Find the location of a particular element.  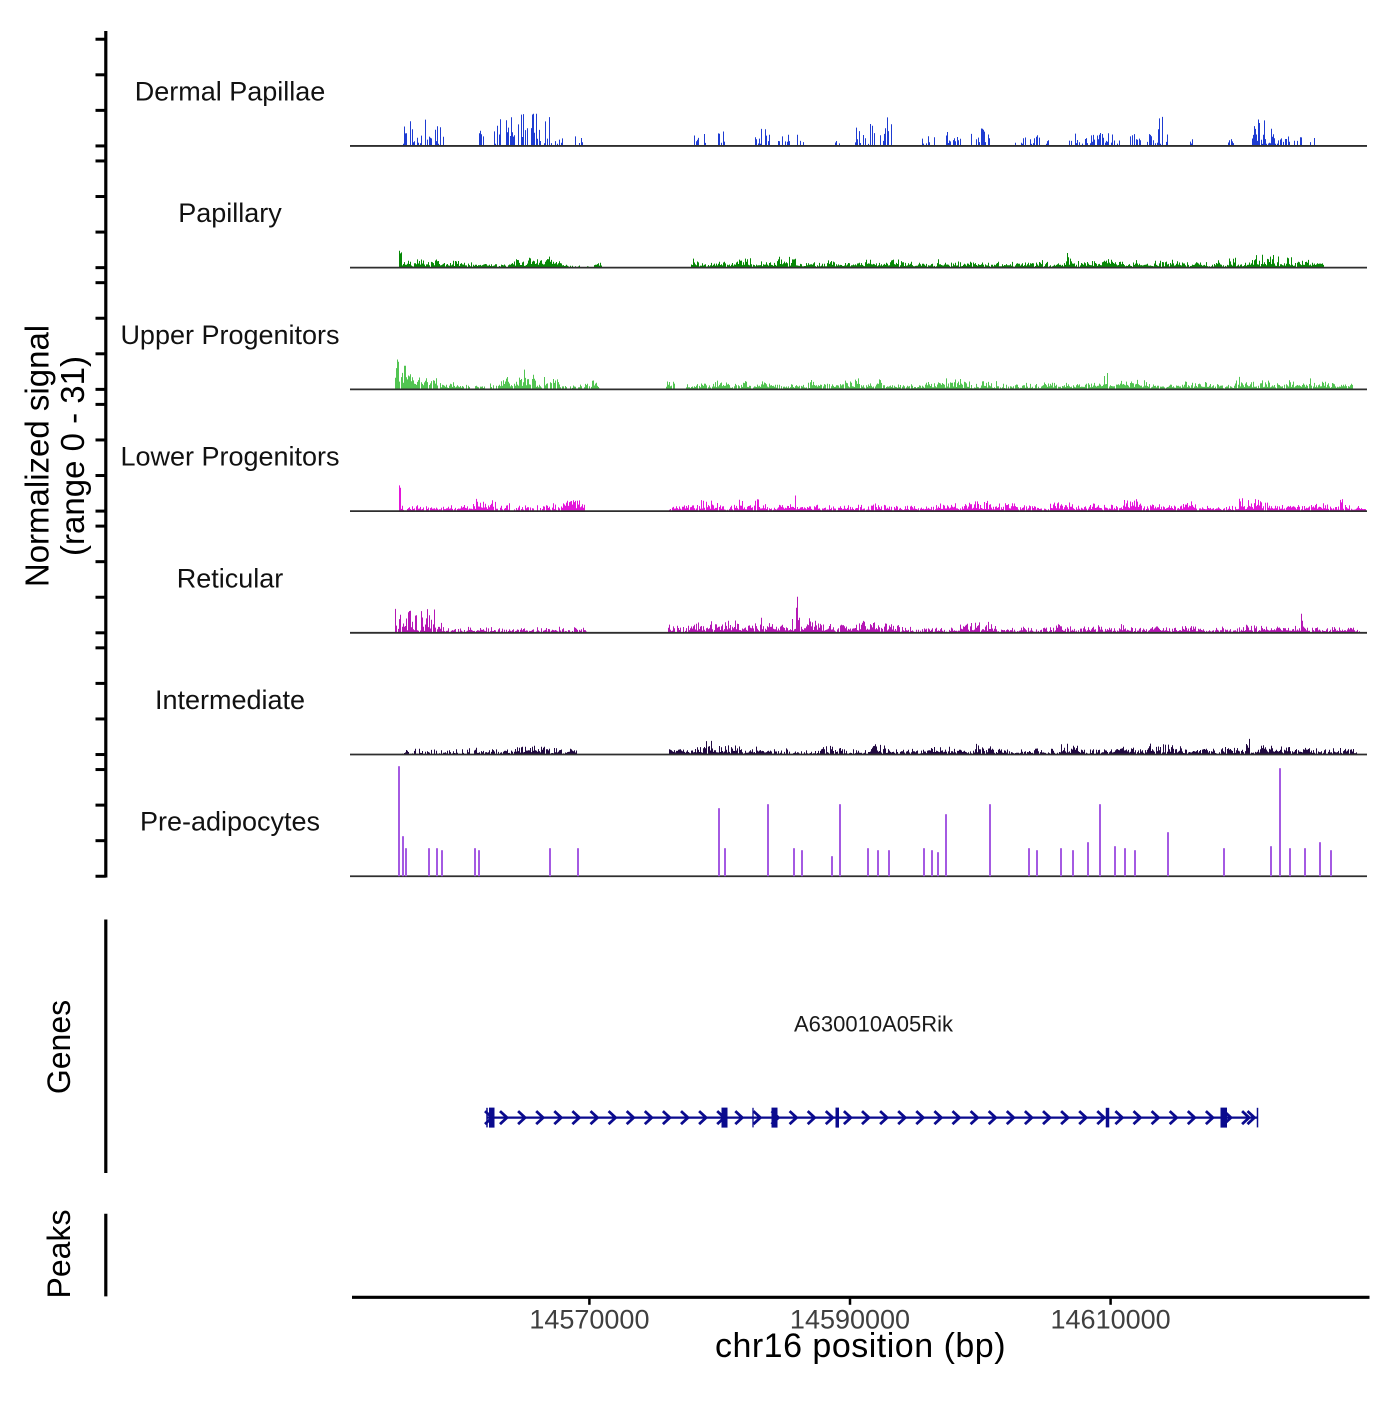

svg-text: Reticular is located at coordinates (230, 578).